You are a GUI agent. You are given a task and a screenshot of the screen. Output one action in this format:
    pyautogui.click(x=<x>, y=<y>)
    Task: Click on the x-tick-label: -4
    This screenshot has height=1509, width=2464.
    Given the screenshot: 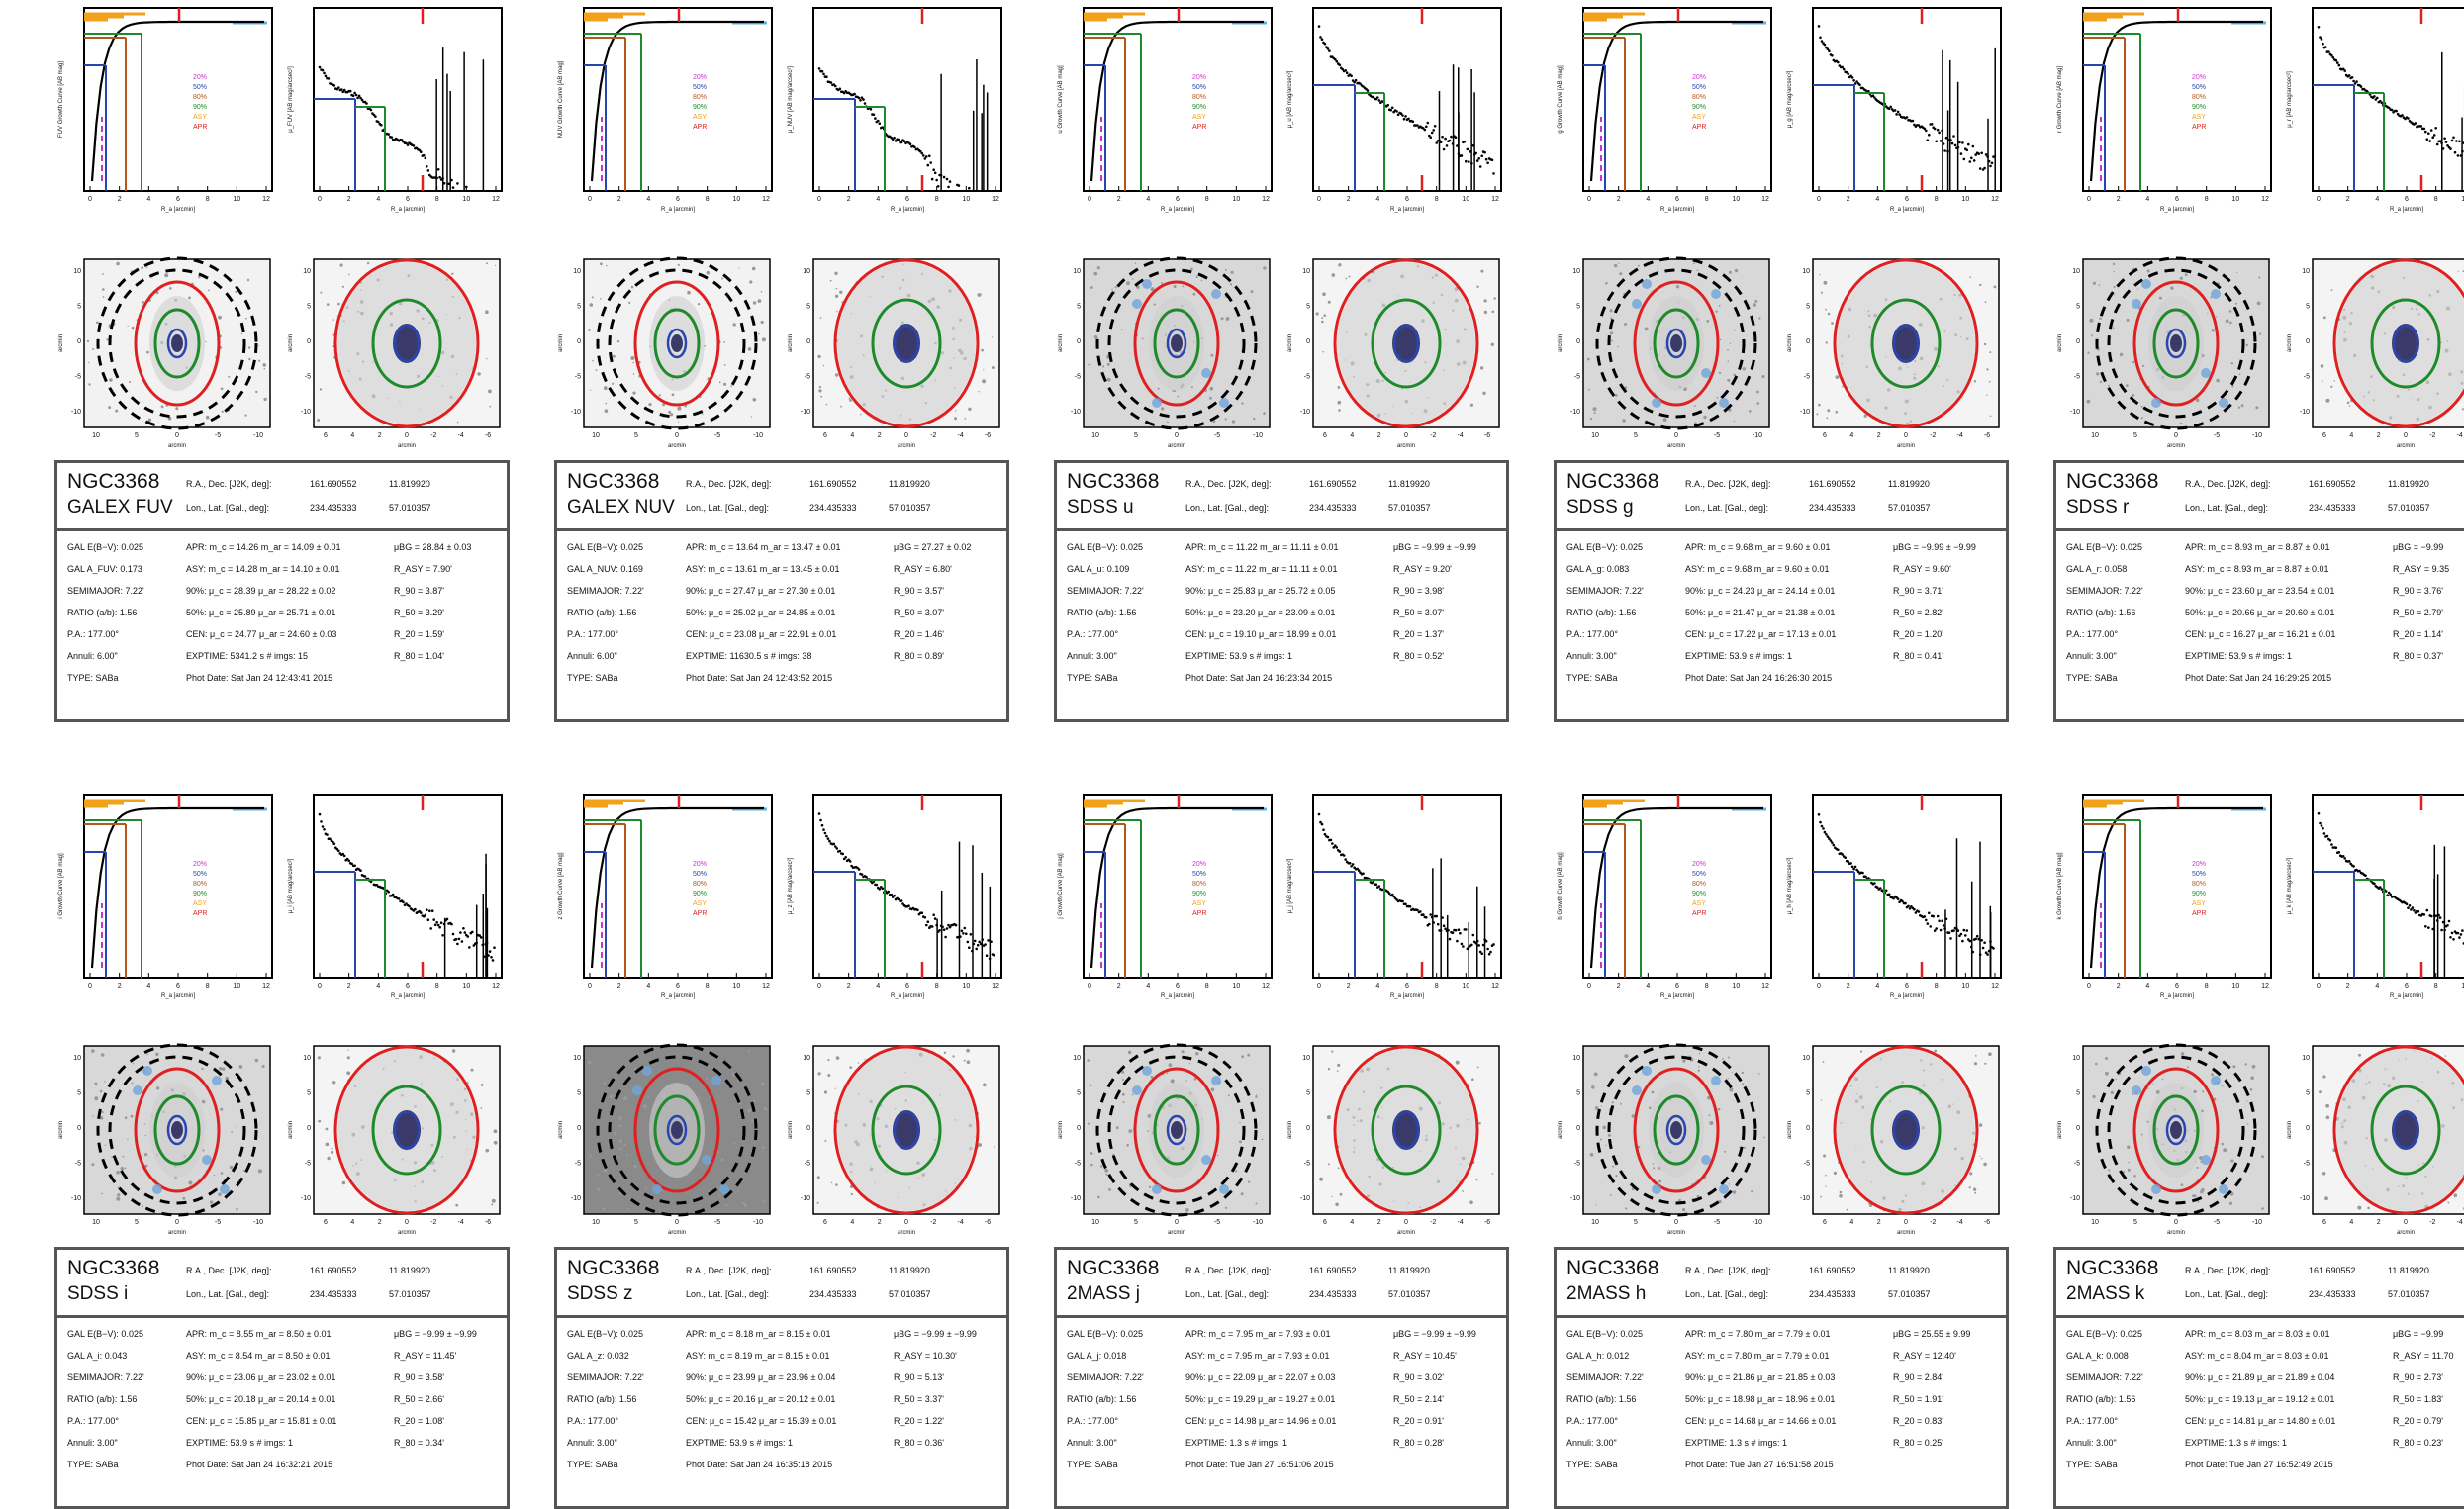 What is the action you would take?
    pyautogui.click(x=2460, y=1222)
    